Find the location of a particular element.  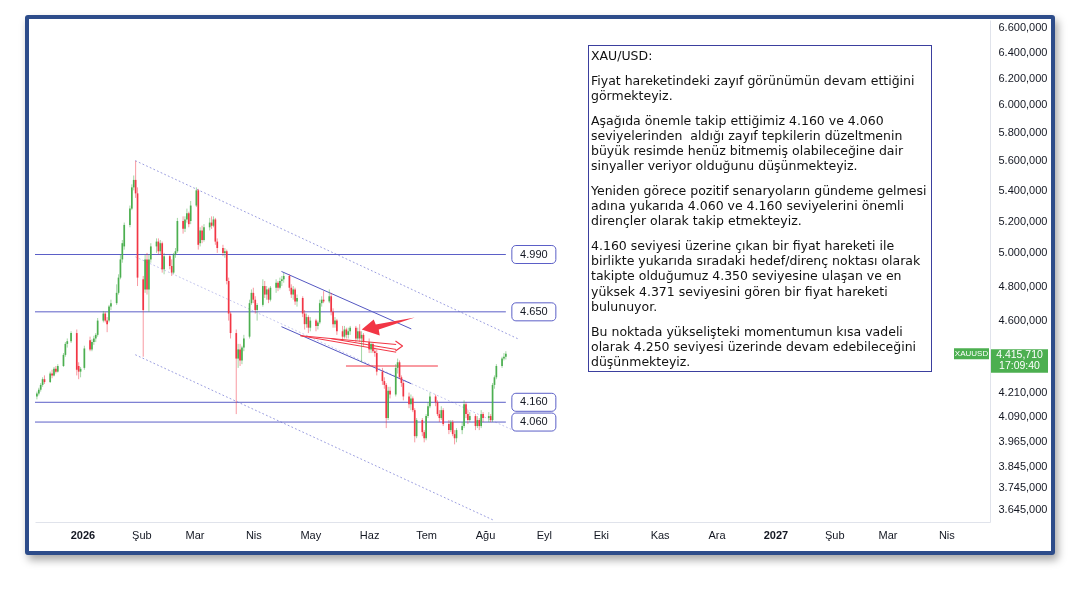

y-tick-label: 4.600,000 is located at coordinates (1023, 320).